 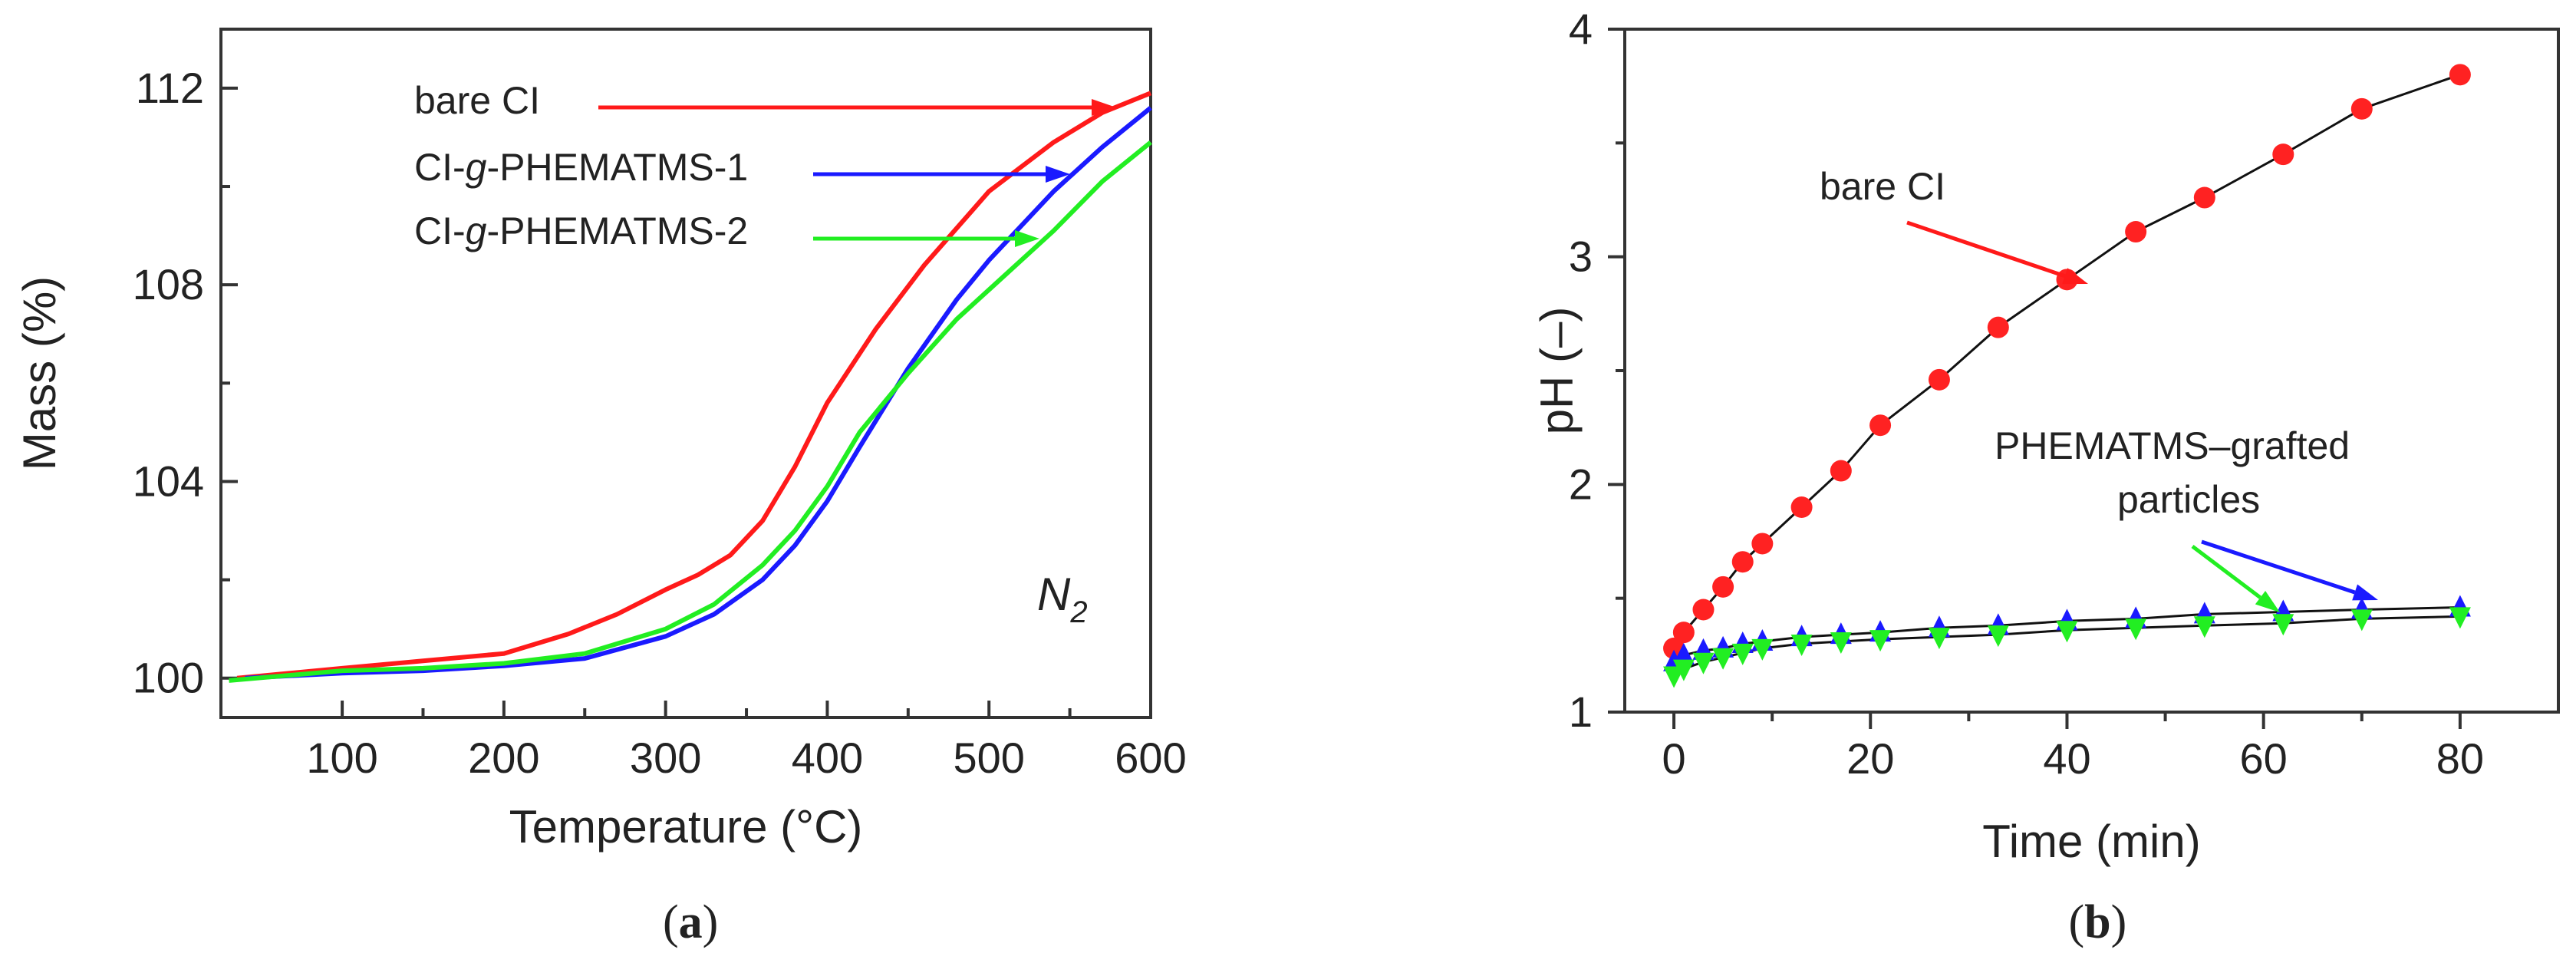 What do you see at coordinates (1986, 250) in the screenshot?
I see `annotation-arrow-bare-ci-shaft` at bounding box center [1986, 250].